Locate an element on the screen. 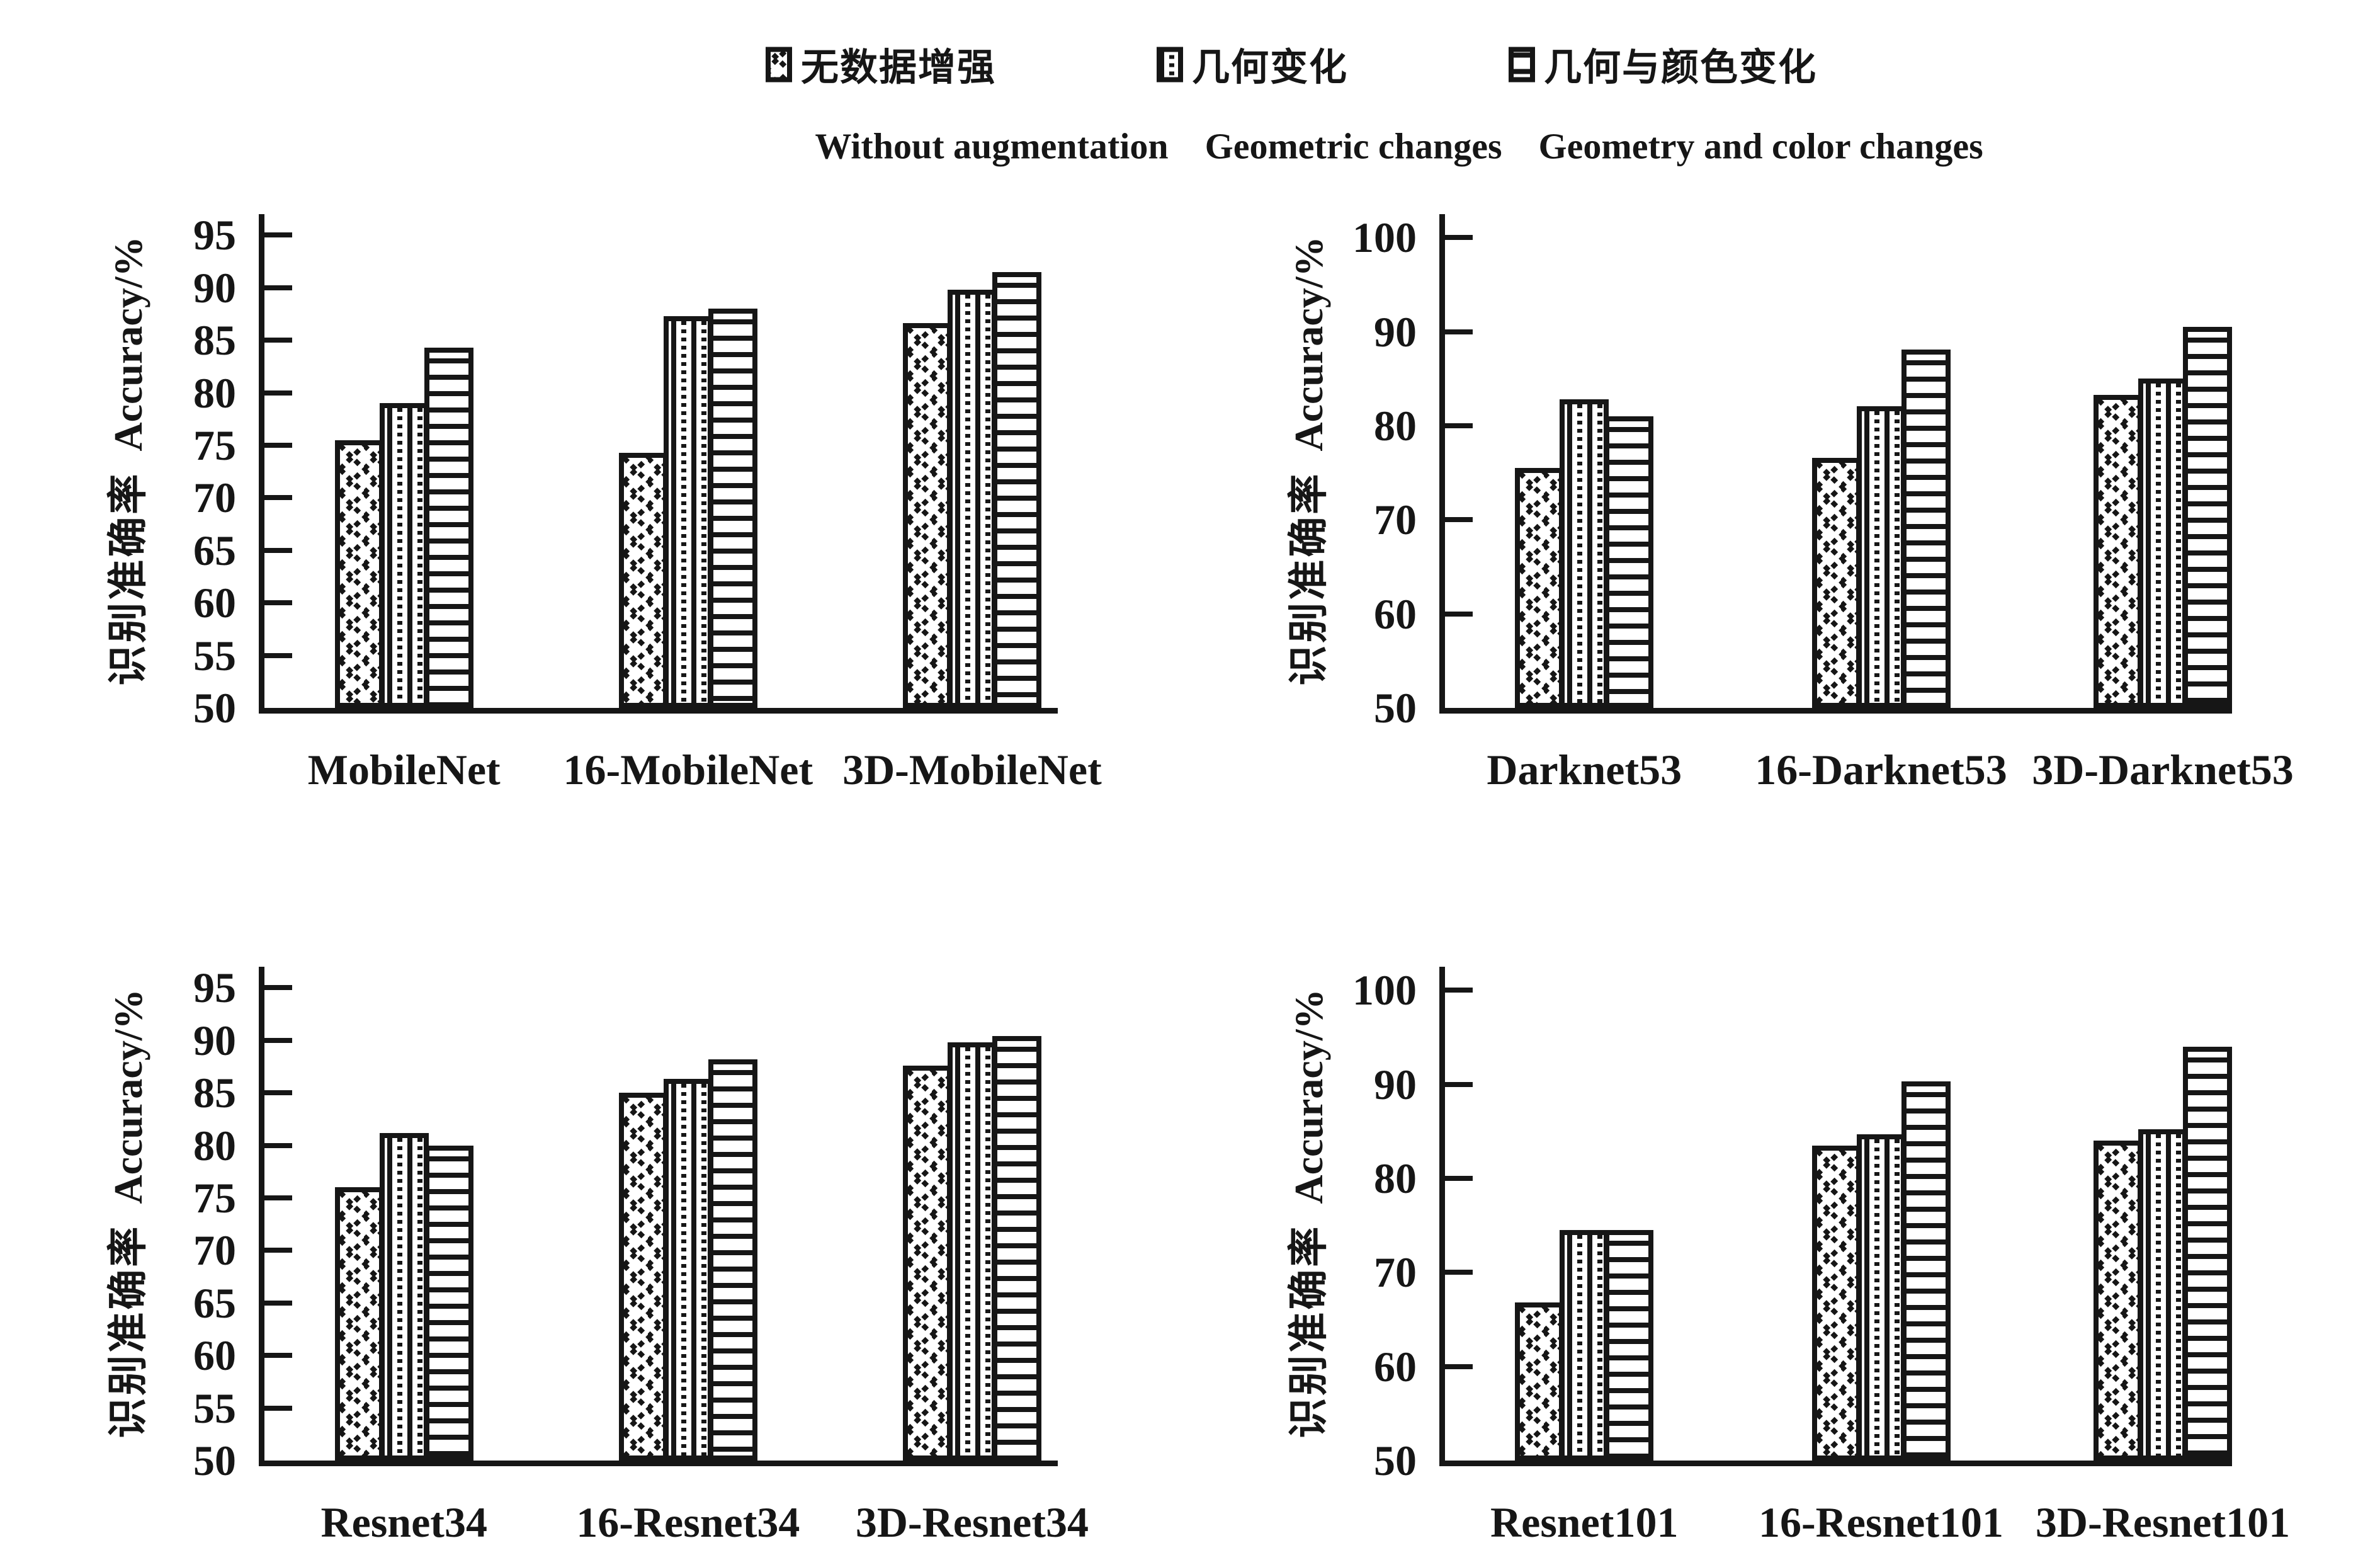 The height and width of the screenshot is (1555, 2380). y-tick-label: 60 is located at coordinates (214, 1356).